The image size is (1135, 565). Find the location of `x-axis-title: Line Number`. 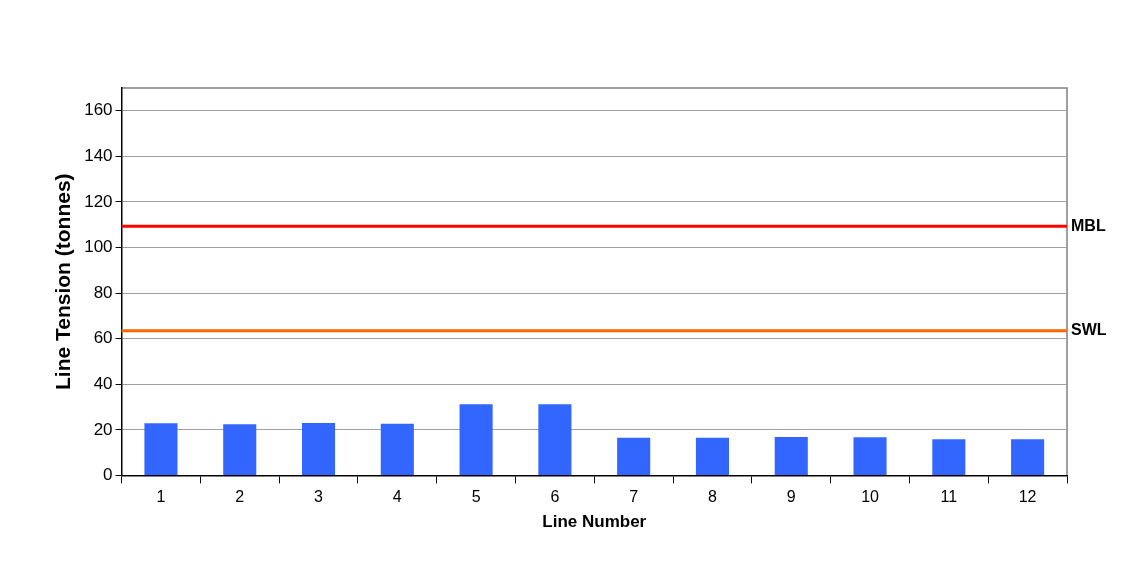

x-axis-title: Line Number is located at coordinates (594, 522).